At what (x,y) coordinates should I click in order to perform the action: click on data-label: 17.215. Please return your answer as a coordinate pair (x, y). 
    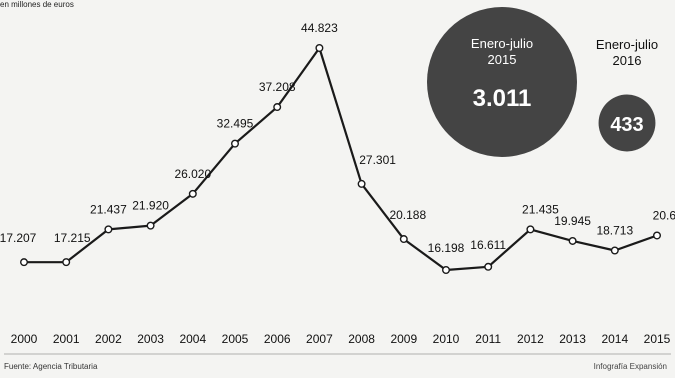
    Looking at the image, I should click on (72, 238).